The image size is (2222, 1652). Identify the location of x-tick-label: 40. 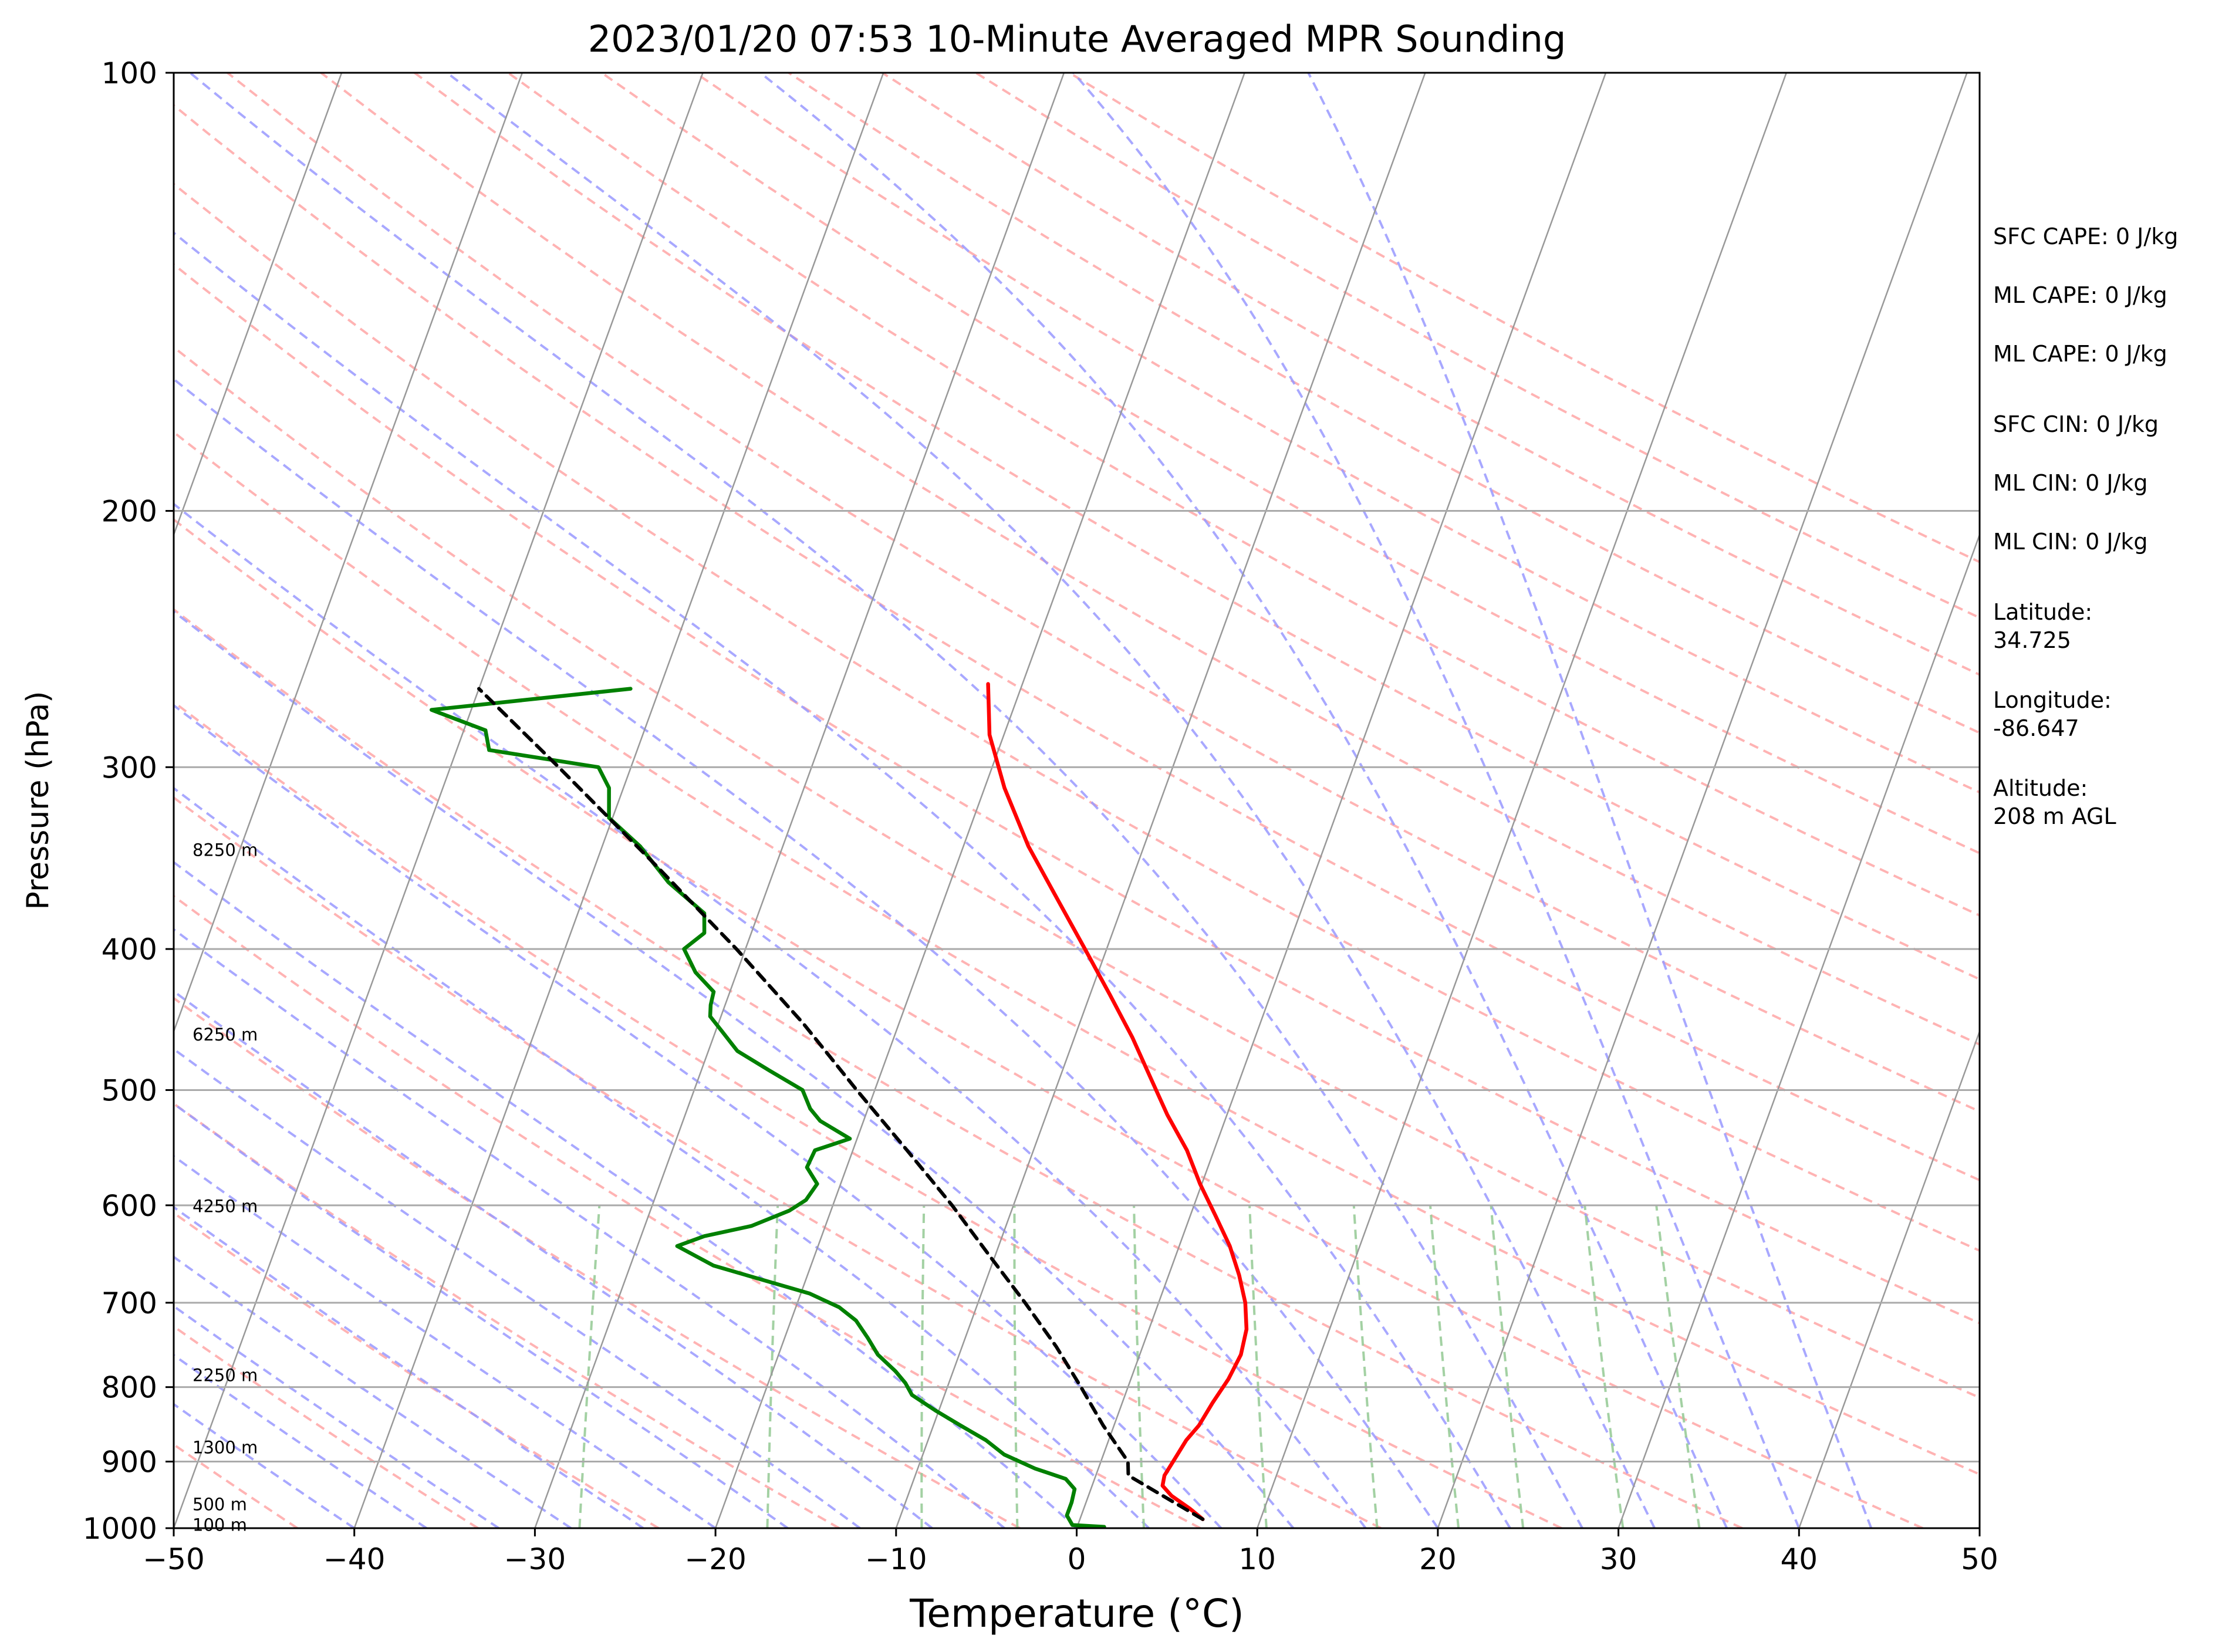
(1799, 1559).